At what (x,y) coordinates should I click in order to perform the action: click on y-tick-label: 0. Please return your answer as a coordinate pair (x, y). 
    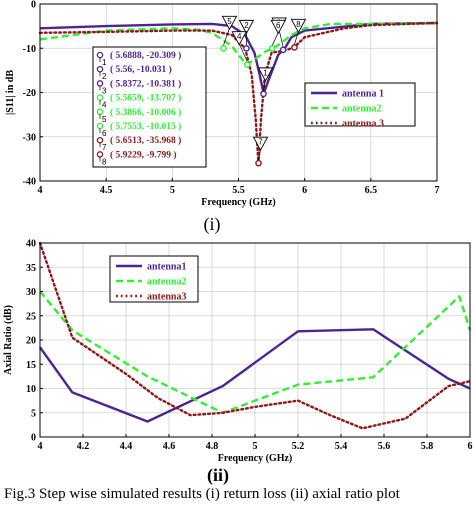
    Looking at the image, I should click on (33, 5).